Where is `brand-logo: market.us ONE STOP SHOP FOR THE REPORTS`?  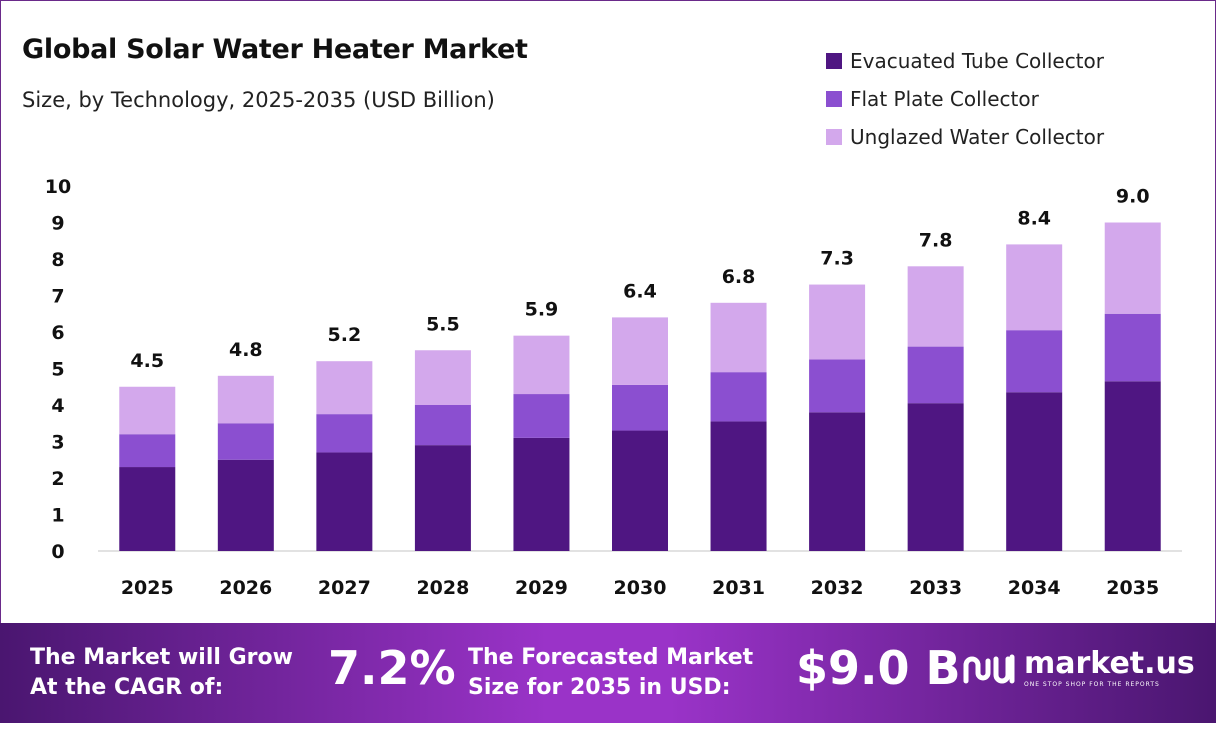 brand-logo: market.us ONE STOP SHOP FOR THE REPORTS is located at coordinates (1078, 668).